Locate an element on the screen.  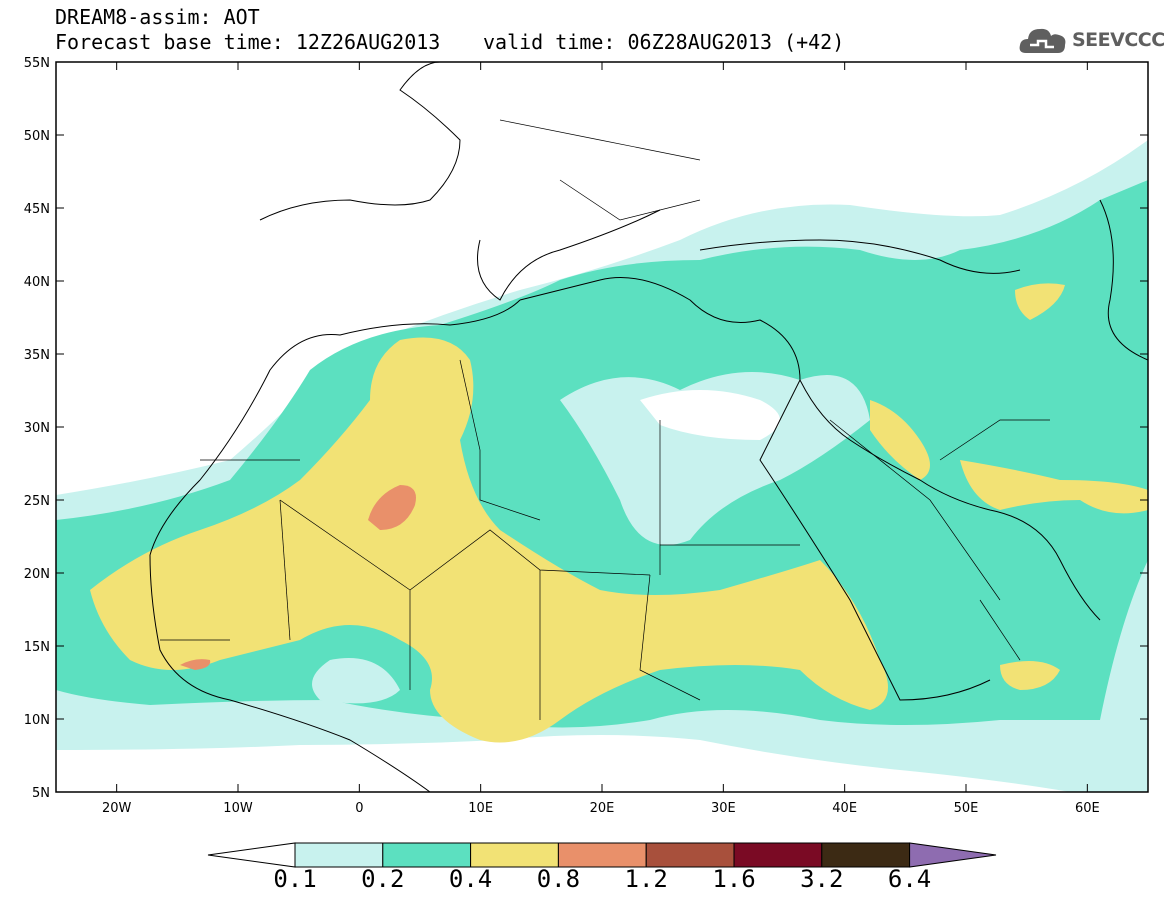
colorbar-boxes is located at coordinates (602, 855).